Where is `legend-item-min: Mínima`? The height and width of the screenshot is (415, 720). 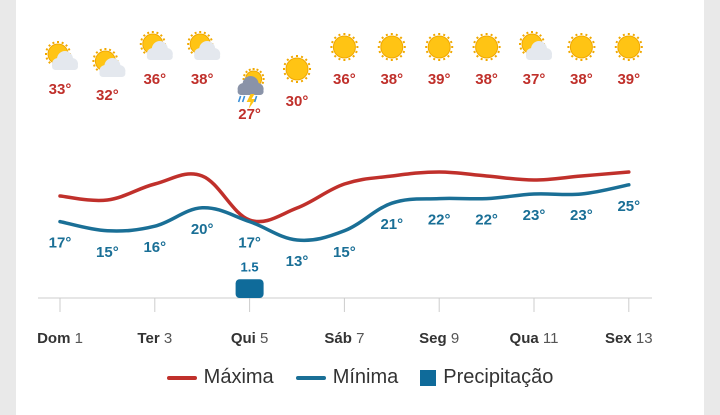
legend-item-min: Mínima is located at coordinates (347, 377).